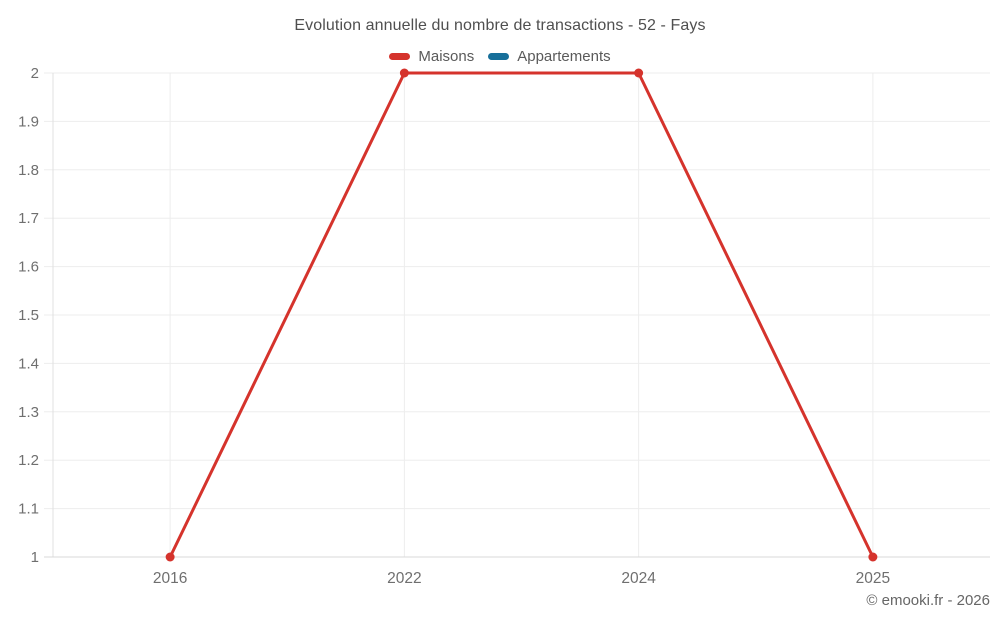 This screenshot has height=625, width=1000. Describe the element at coordinates (638, 578) in the screenshot. I see `x-tick-label: 2024` at that location.